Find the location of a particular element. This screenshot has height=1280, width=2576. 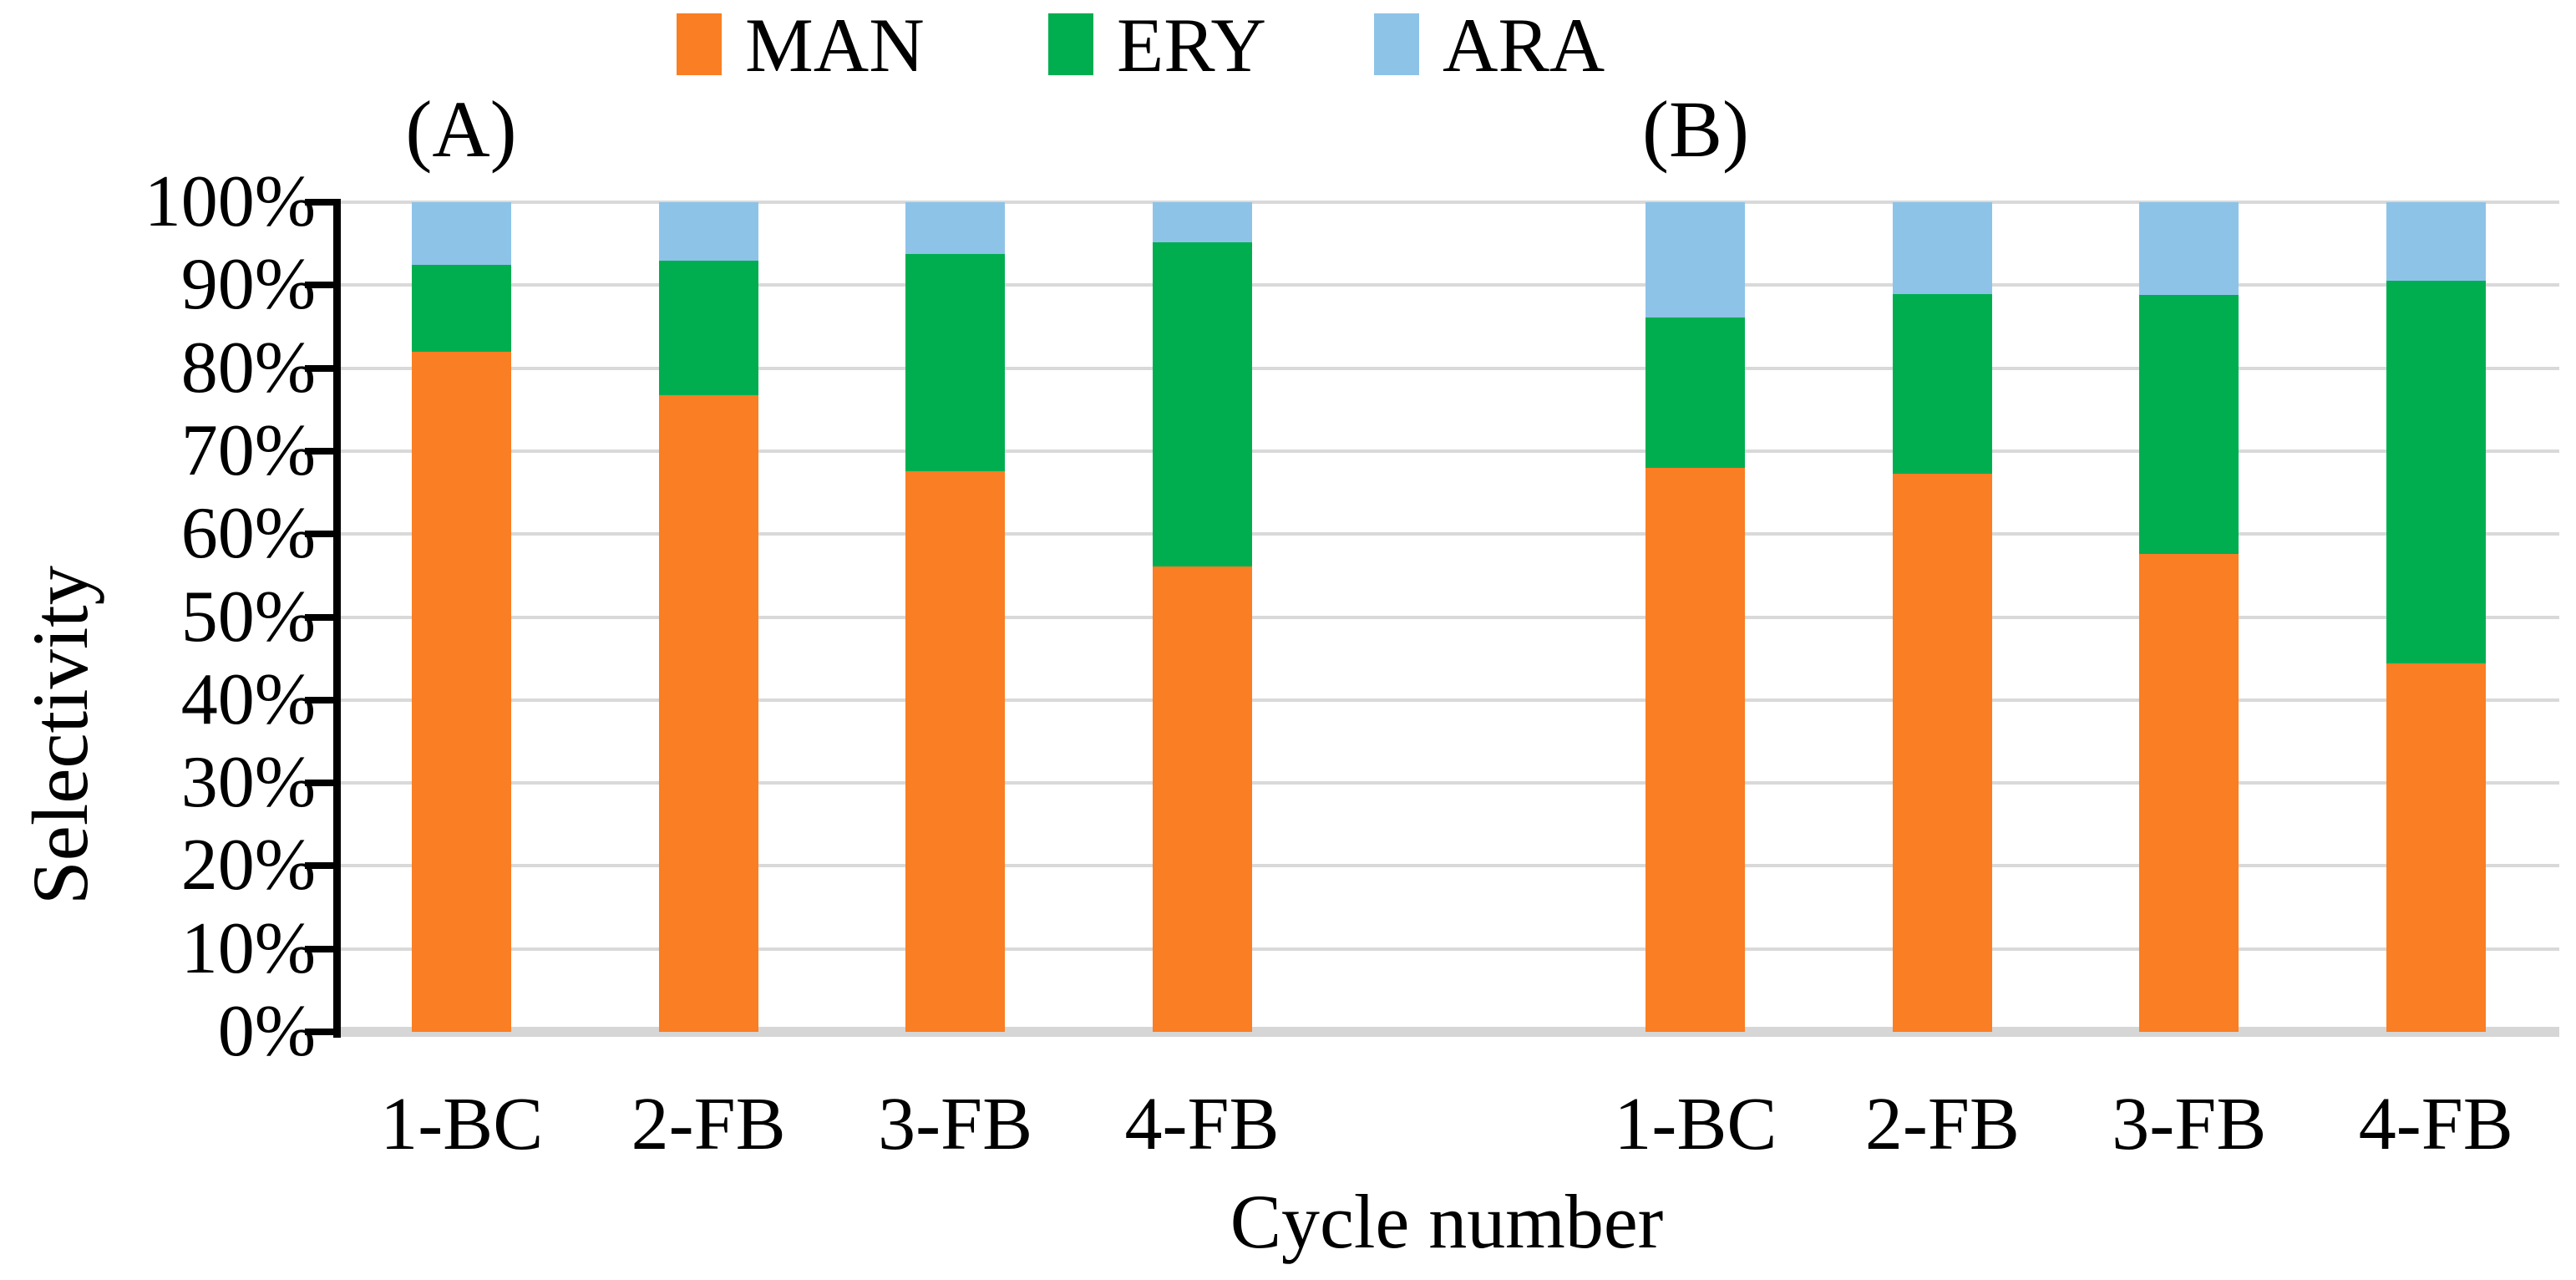

legend-label-ara: ARA is located at coordinates (1524, 45).